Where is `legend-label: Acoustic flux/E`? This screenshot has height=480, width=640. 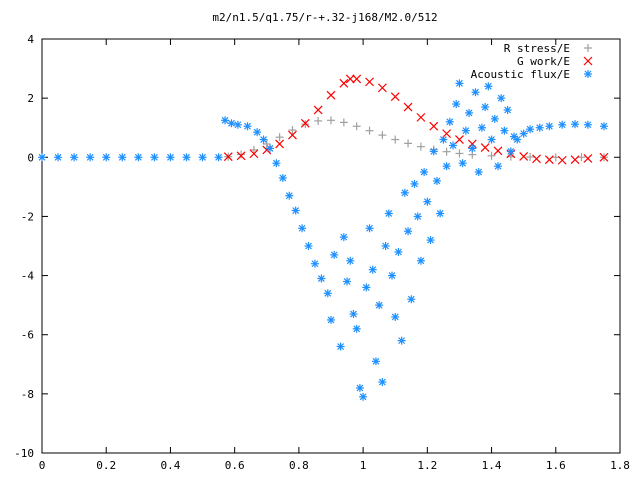
legend-label: Acoustic flux/E is located at coordinates (520, 74).